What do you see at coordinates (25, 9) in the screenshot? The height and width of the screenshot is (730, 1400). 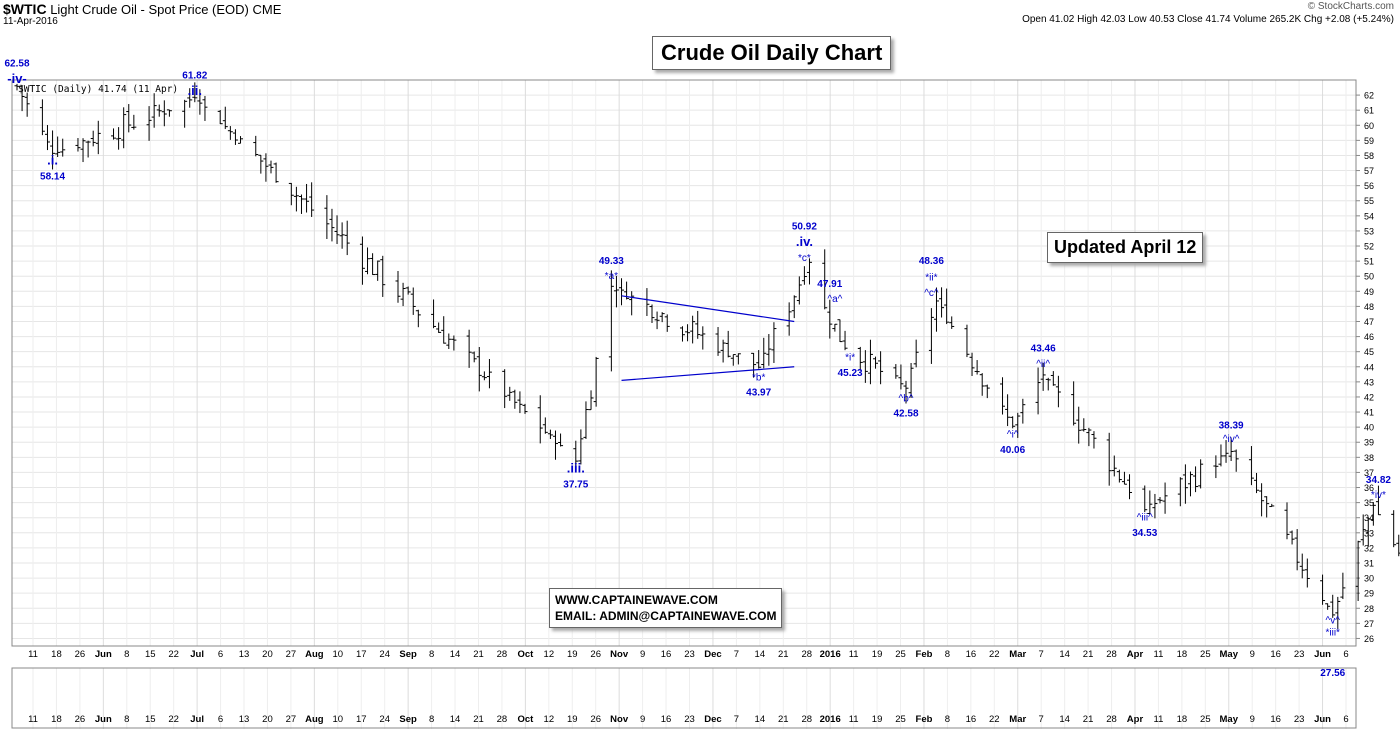 I see `symbol: $WTIC` at bounding box center [25, 9].